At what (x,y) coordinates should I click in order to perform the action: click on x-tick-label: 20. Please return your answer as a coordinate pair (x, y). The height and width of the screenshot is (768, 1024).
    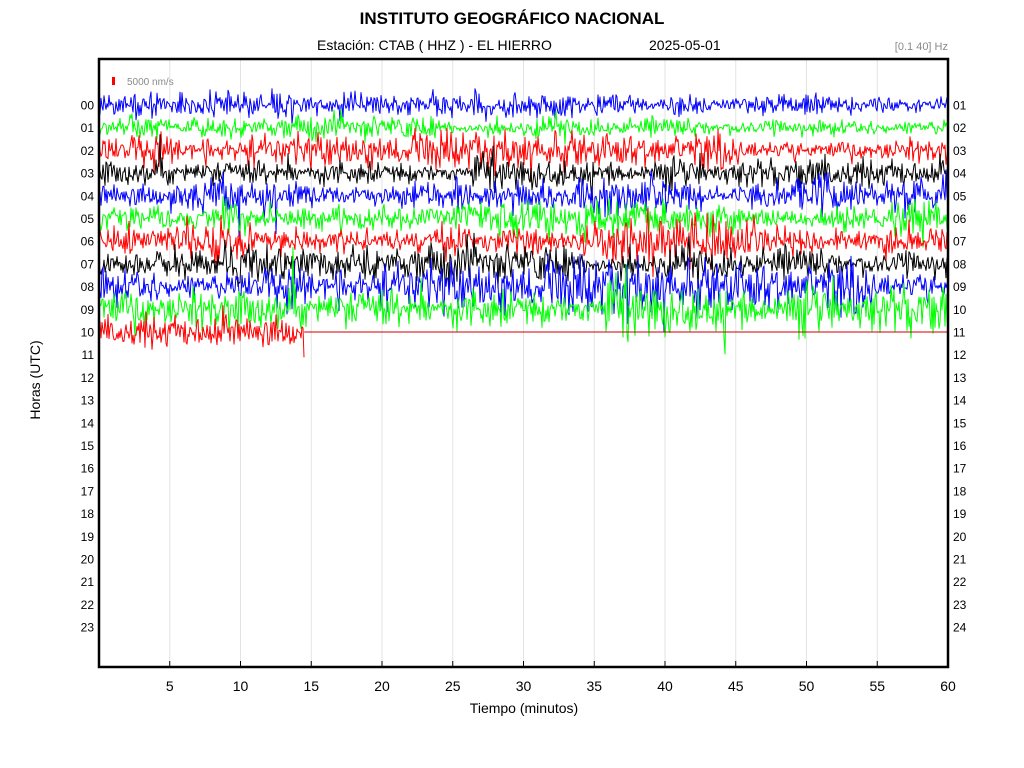
    Looking at the image, I should click on (382, 686).